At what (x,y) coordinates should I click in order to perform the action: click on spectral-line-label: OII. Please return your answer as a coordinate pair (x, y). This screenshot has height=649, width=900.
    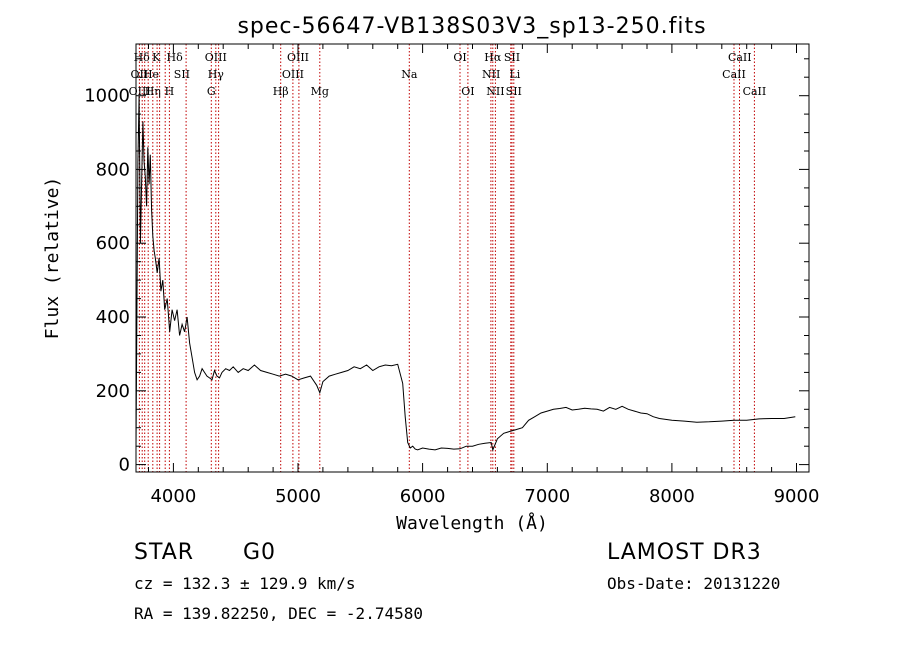
    Looking at the image, I should click on (140, 74).